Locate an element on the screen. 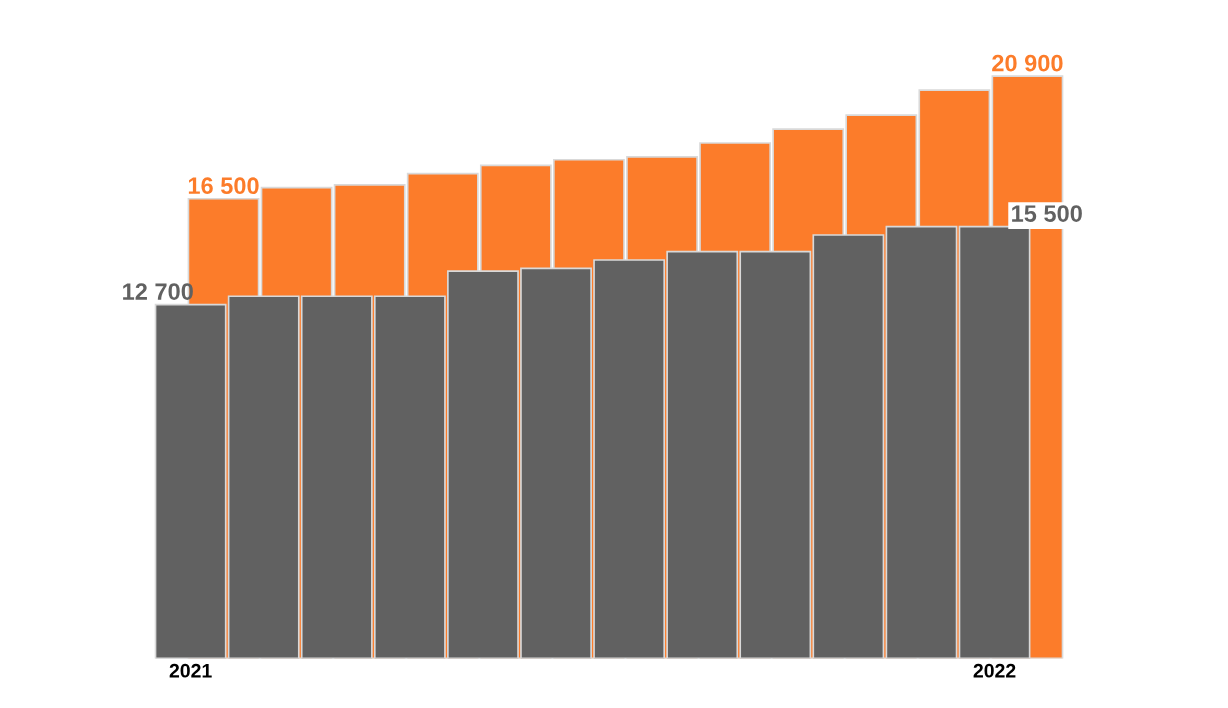  data-label: 20 900 is located at coordinates (1027, 63).